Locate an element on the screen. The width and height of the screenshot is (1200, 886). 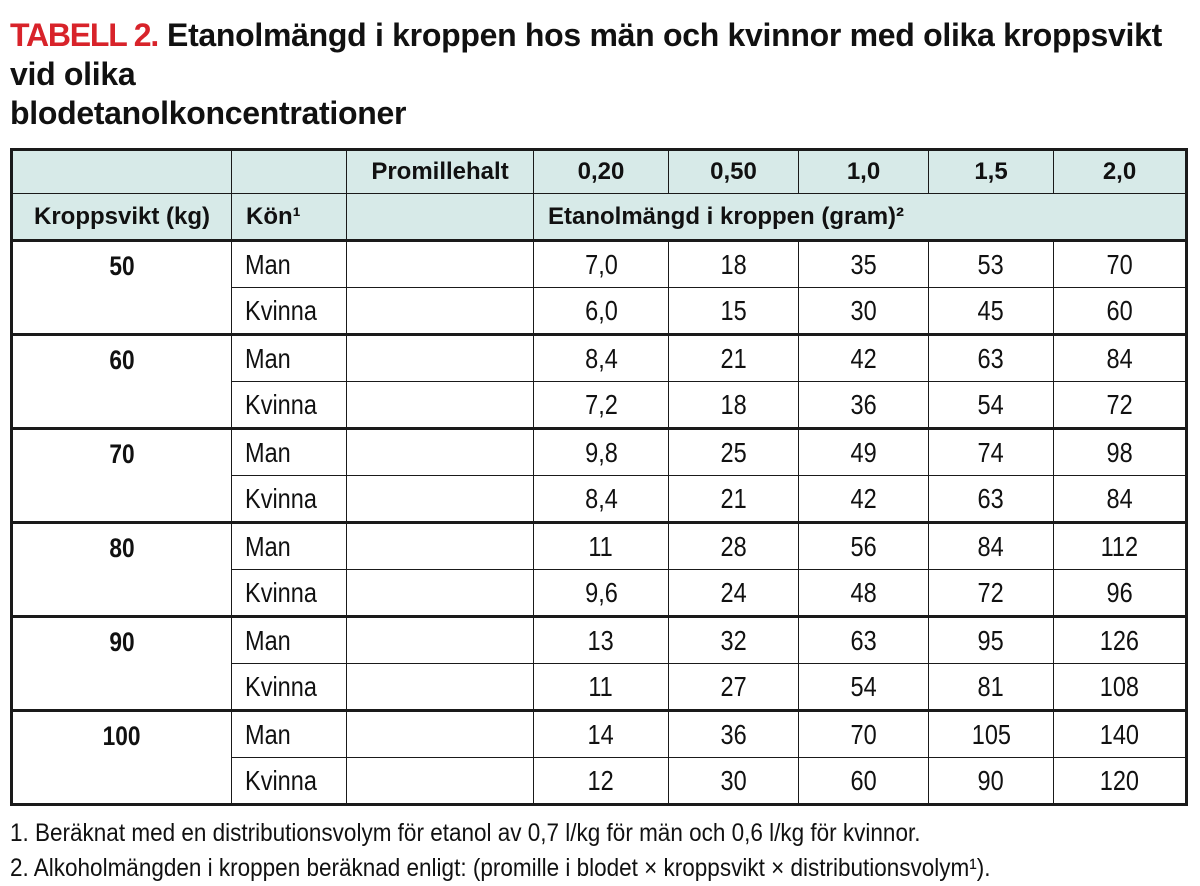
value-cell: 25 is located at coordinates (733, 452).